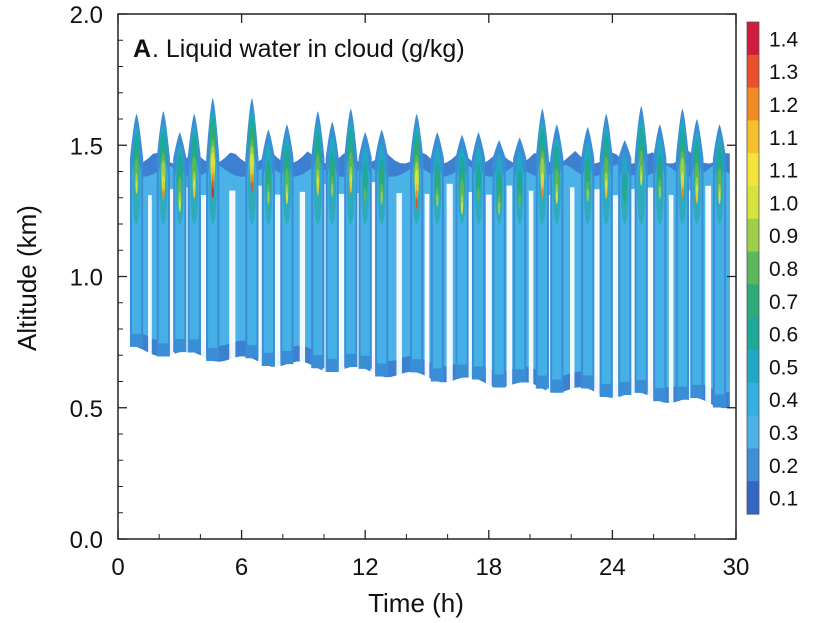  I want to click on colorbar-label: 0.7, so click(783, 302).